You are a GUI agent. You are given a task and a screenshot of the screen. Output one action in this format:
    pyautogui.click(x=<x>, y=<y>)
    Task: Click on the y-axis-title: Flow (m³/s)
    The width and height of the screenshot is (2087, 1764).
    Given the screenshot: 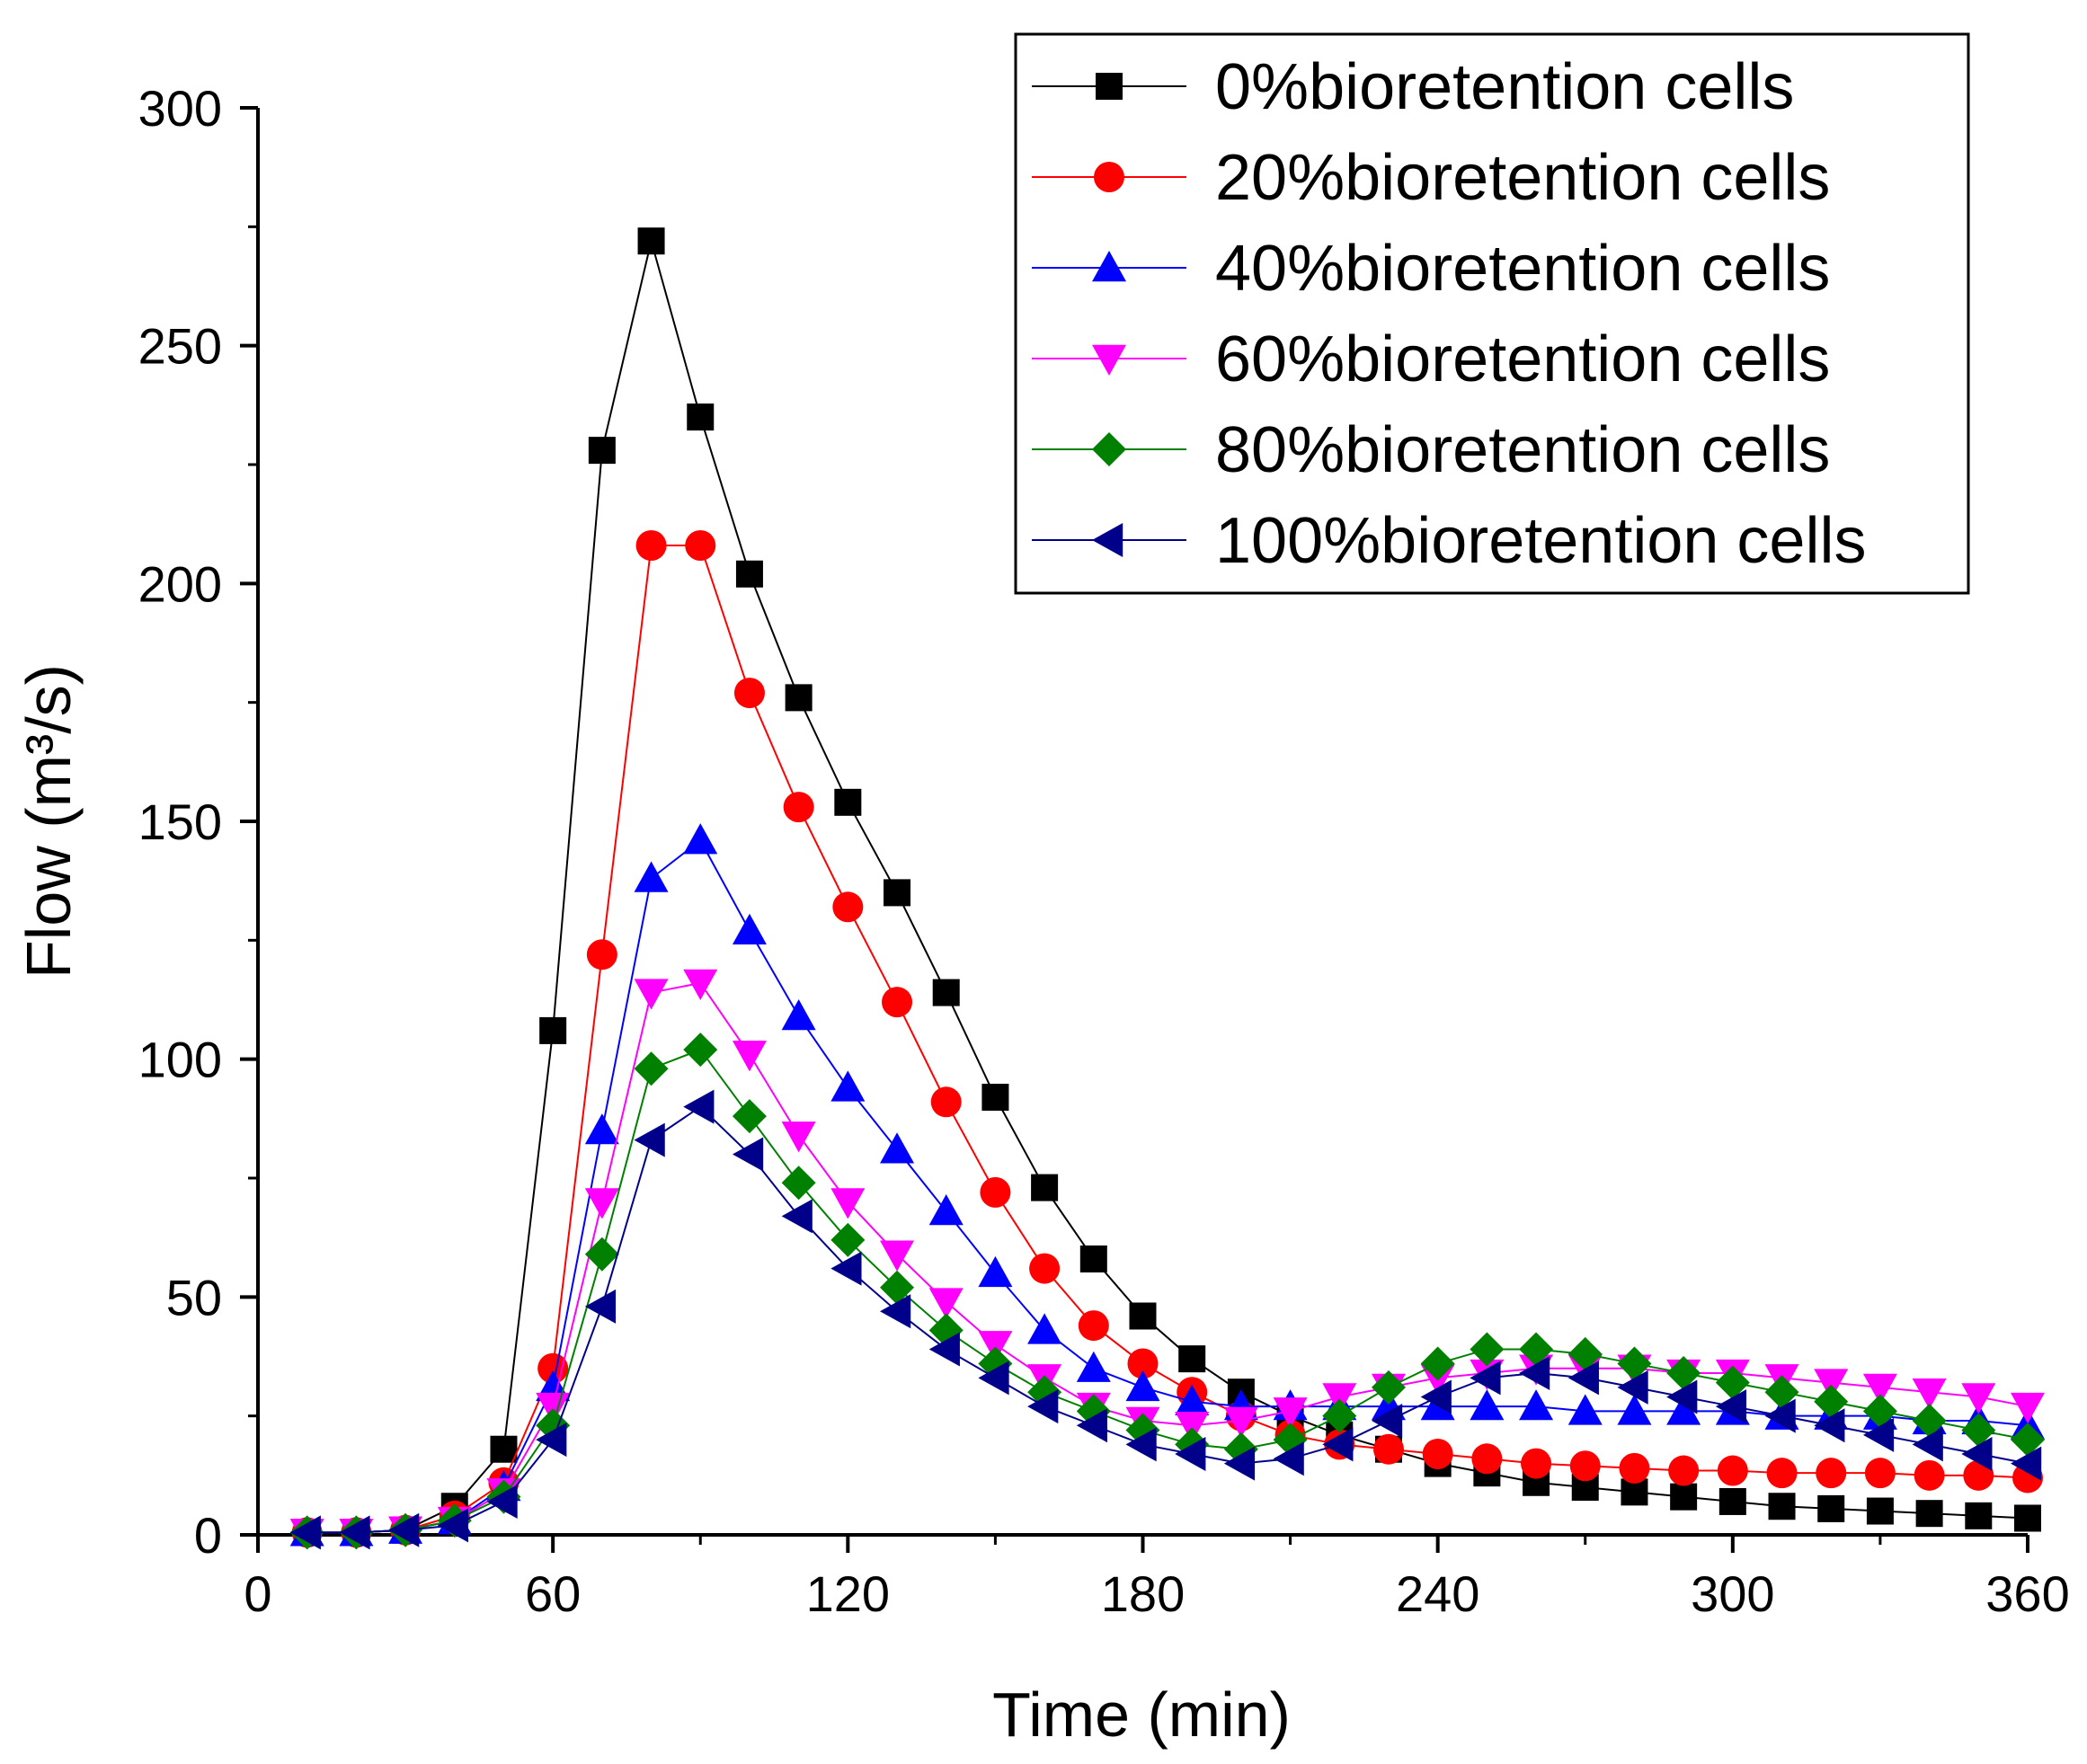 What is the action you would take?
    pyautogui.click(x=48, y=822)
    